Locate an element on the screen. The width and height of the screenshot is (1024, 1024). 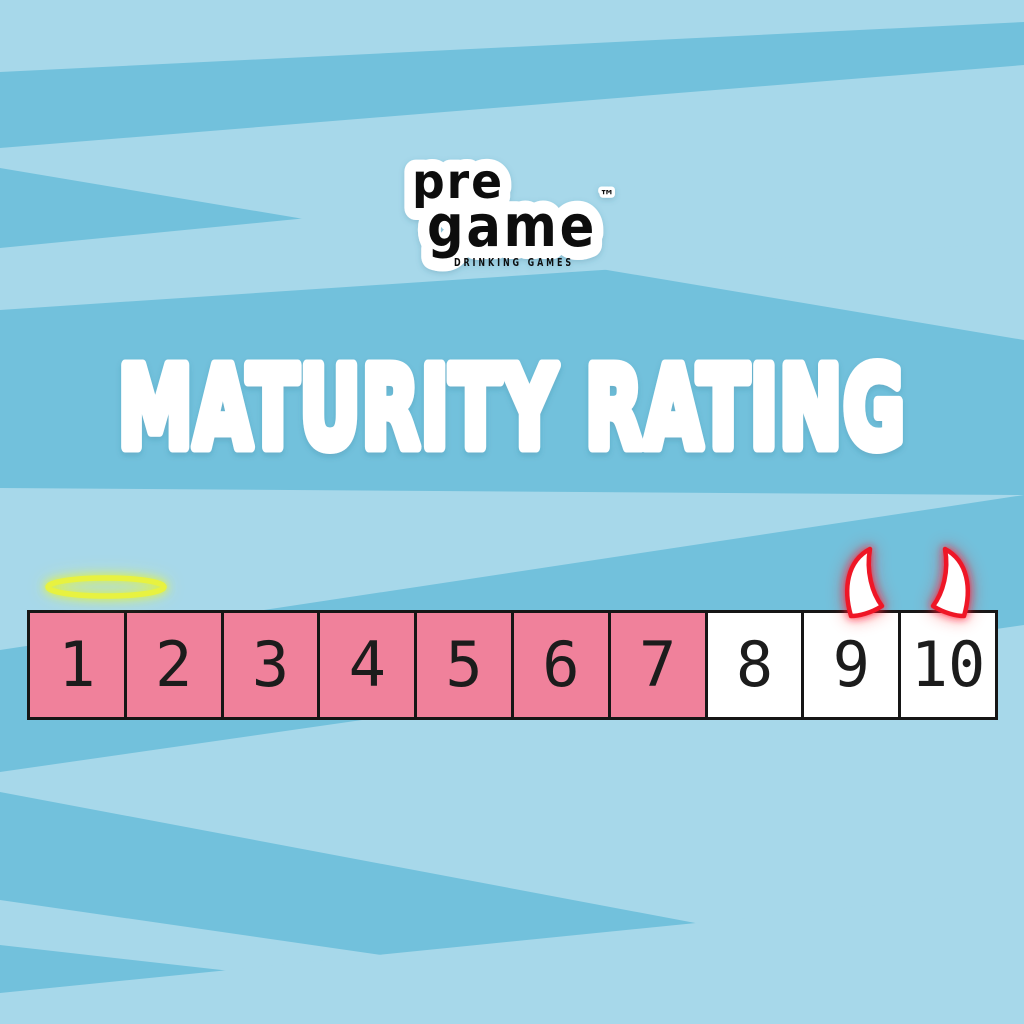
rating-cell: 3 is located at coordinates (272, 665).